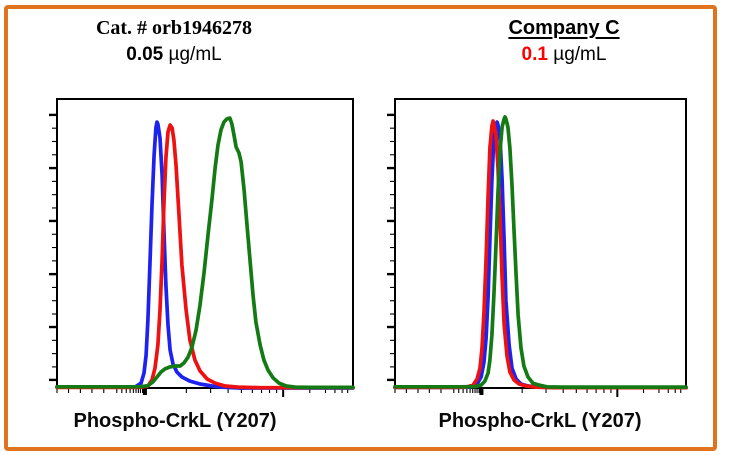 The height and width of the screenshot is (468, 729). I want to click on left-concentration-value: 0.05, so click(145, 54).